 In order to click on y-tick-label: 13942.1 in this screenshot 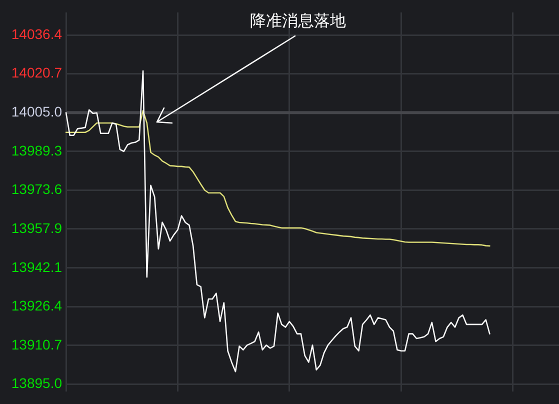, I will do `click(36, 266)`.